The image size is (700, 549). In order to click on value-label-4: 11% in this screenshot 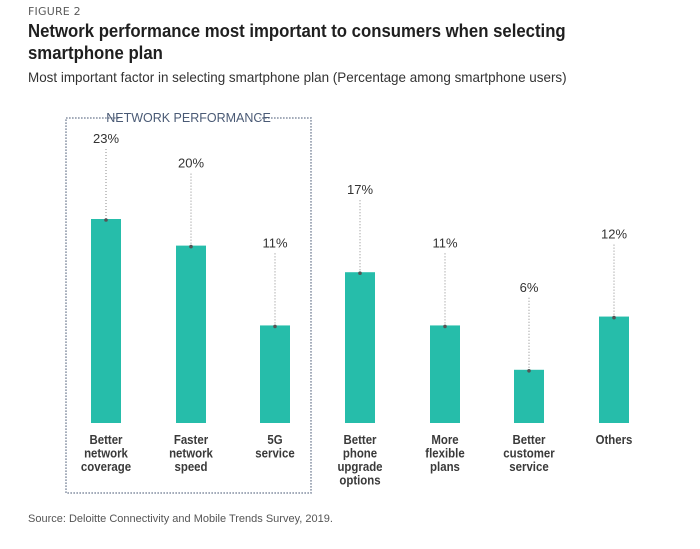, I will do `click(444, 242)`.